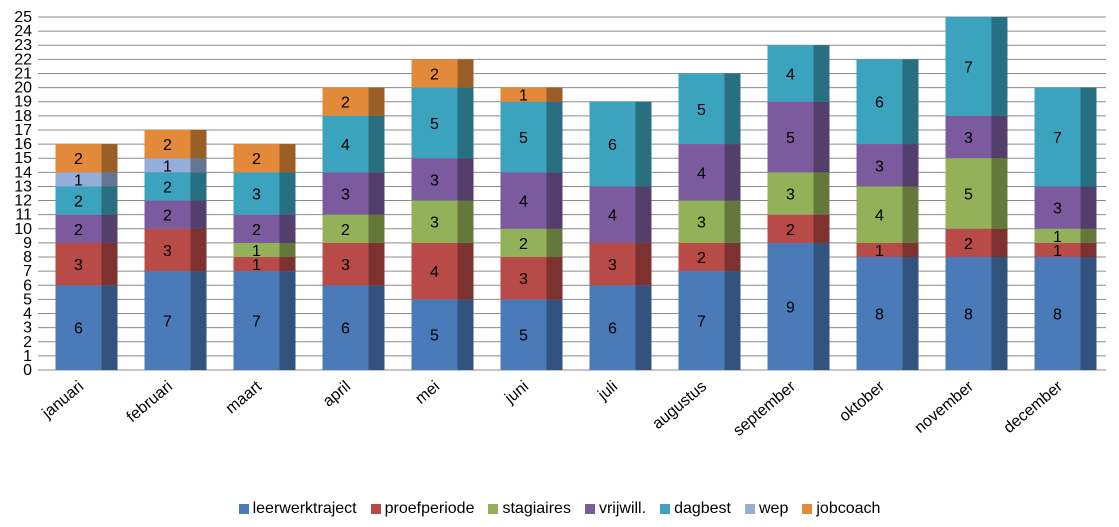  What do you see at coordinates (848, 508) in the screenshot?
I see `legend-label: jobcoach` at bounding box center [848, 508].